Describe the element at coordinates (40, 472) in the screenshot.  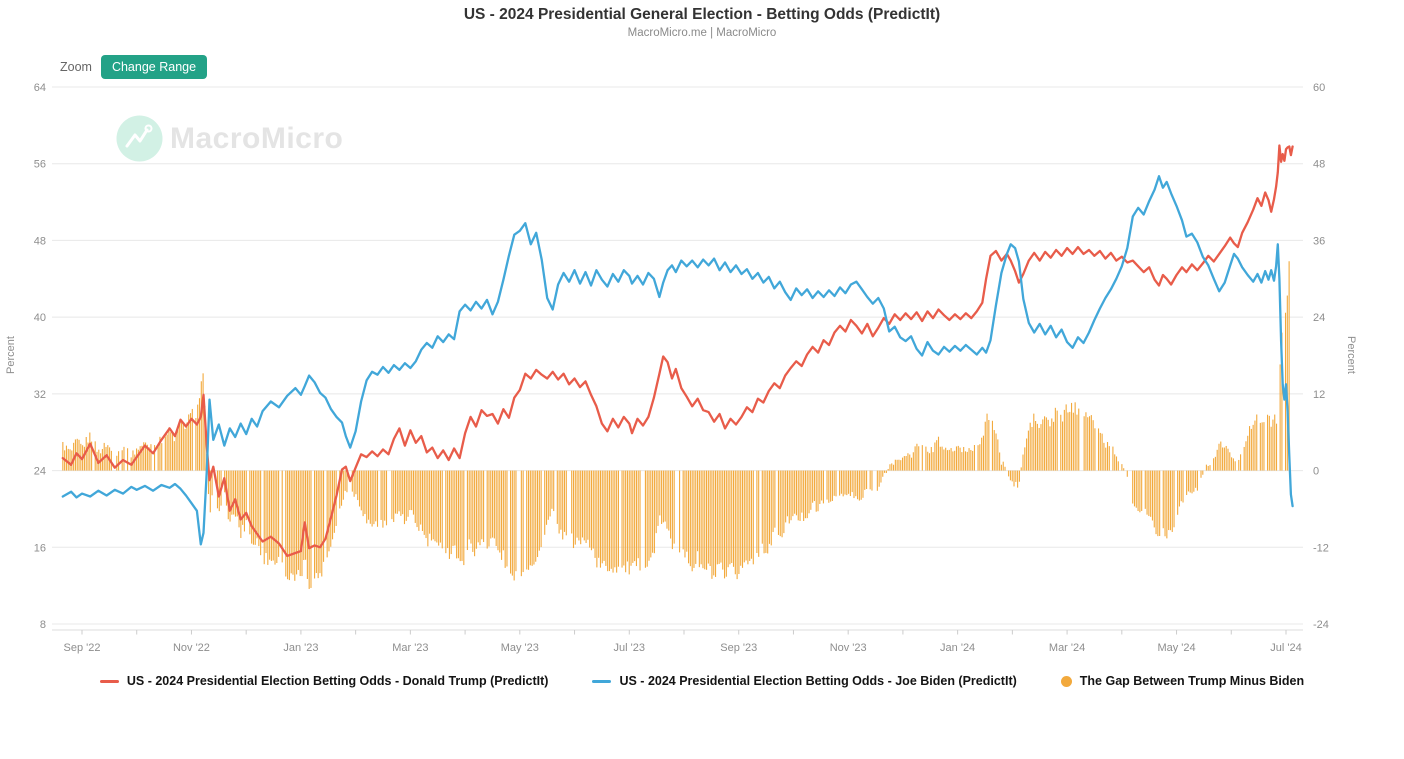
I see `left-axis-tick-label: 24` at that location.